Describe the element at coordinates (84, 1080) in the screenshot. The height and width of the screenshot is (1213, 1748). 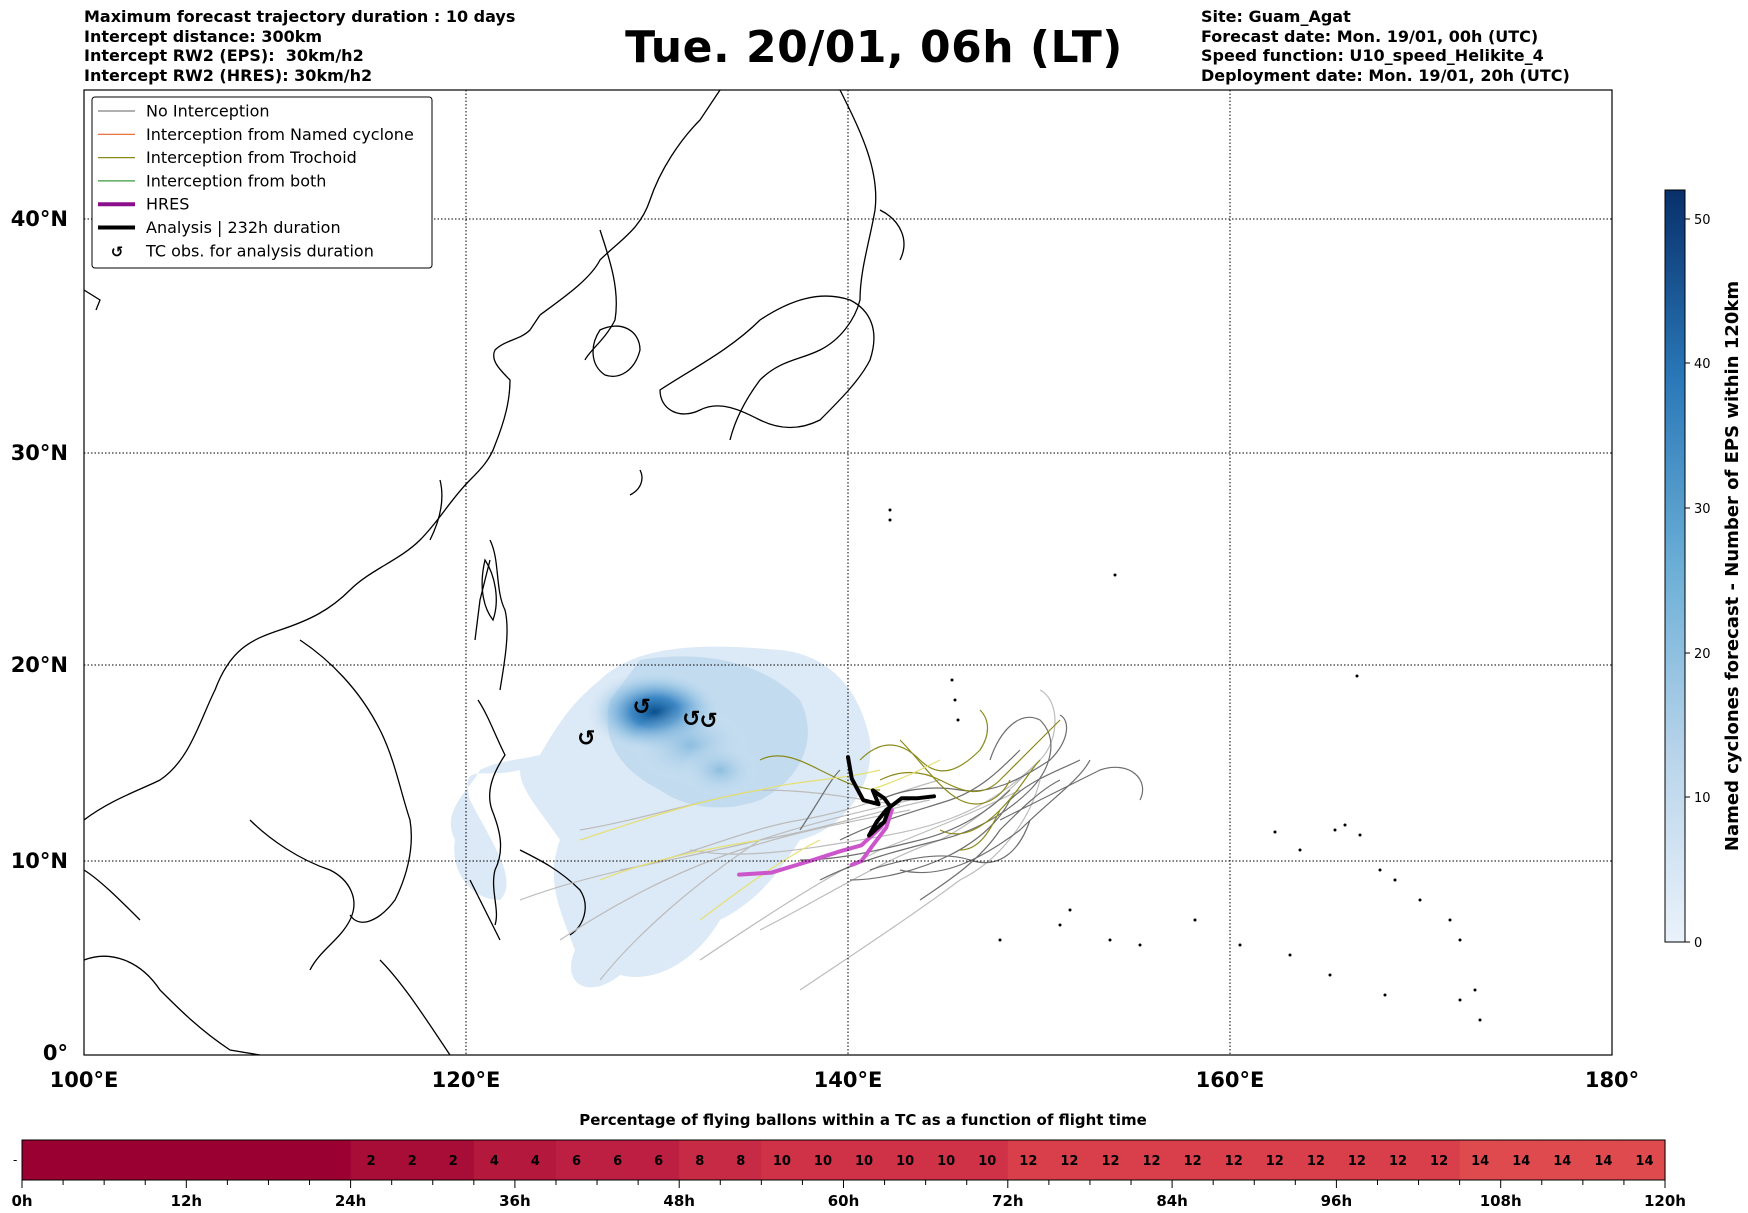
I see `lon-label: 100°E` at that location.